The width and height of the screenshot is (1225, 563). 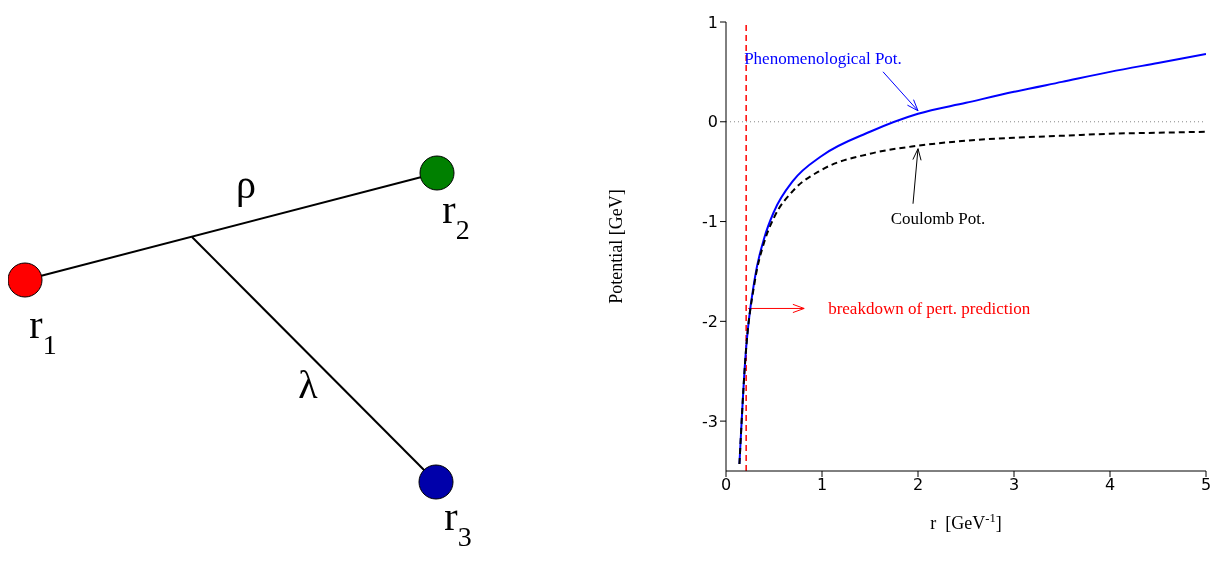 What do you see at coordinates (712, 22) in the screenshot?
I see `y-tick-label: 1` at bounding box center [712, 22].